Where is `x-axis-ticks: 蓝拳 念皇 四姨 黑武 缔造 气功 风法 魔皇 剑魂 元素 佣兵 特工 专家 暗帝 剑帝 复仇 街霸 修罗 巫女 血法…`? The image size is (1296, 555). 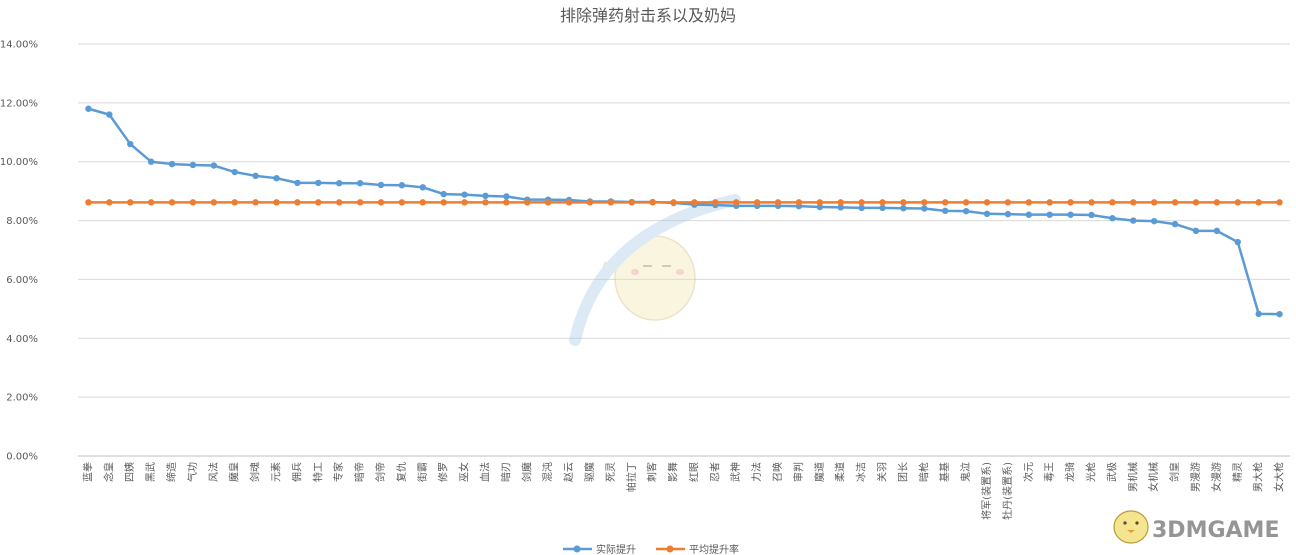
x-axis-ticks: 蓝拳 念皇 四姨 黑武 缔造 气功 风法 魔皇 剑魂 元素 佣兵 特工 专家 暗帝 剑帝 复仇 街霸 修罗 巫女 血法… is located at coordinates (683, 491).